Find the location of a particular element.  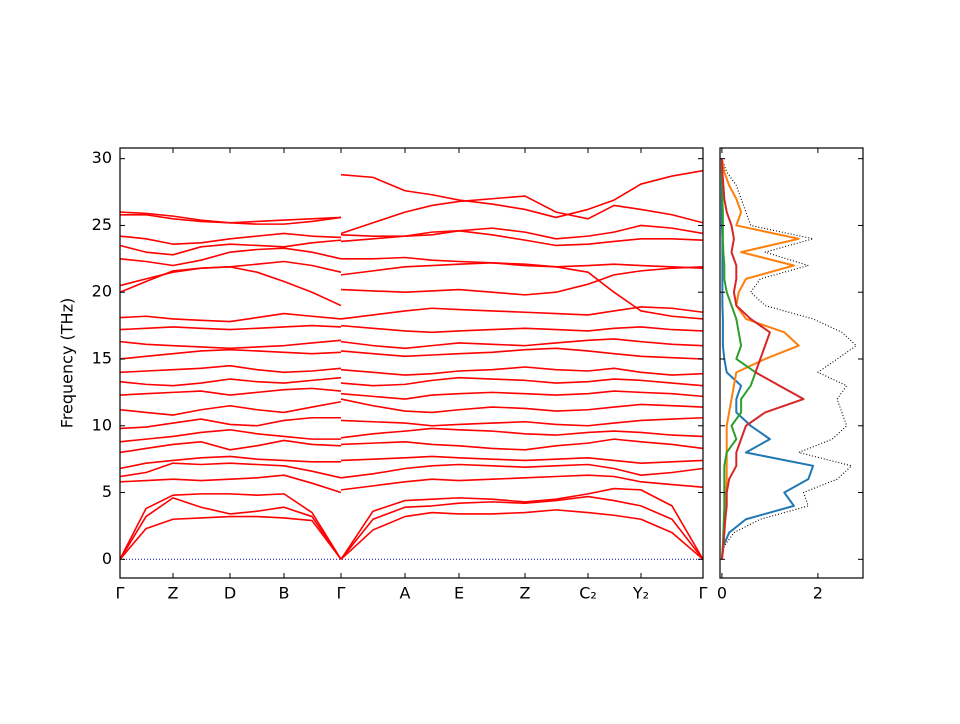

y-tick-label: 5 is located at coordinates (107, 491).